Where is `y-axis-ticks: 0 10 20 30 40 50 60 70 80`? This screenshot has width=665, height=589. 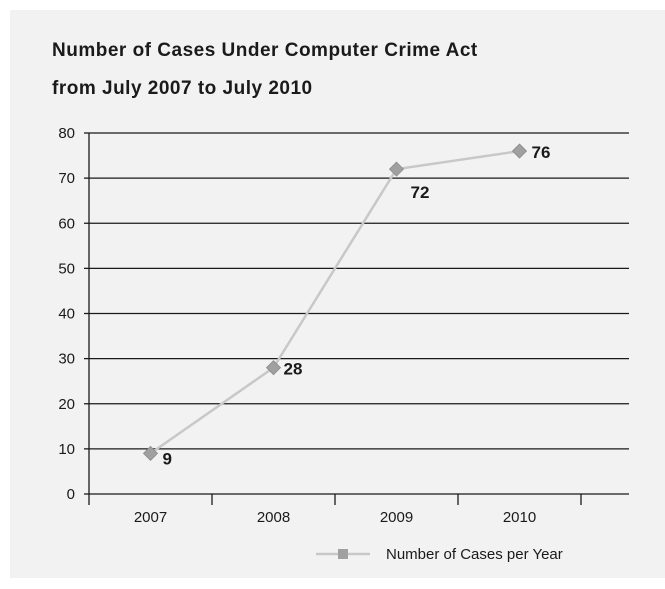
y-axis-ticks: 0 10 20 30 40 50 60 70 80 is located at coordinates (74, 315).